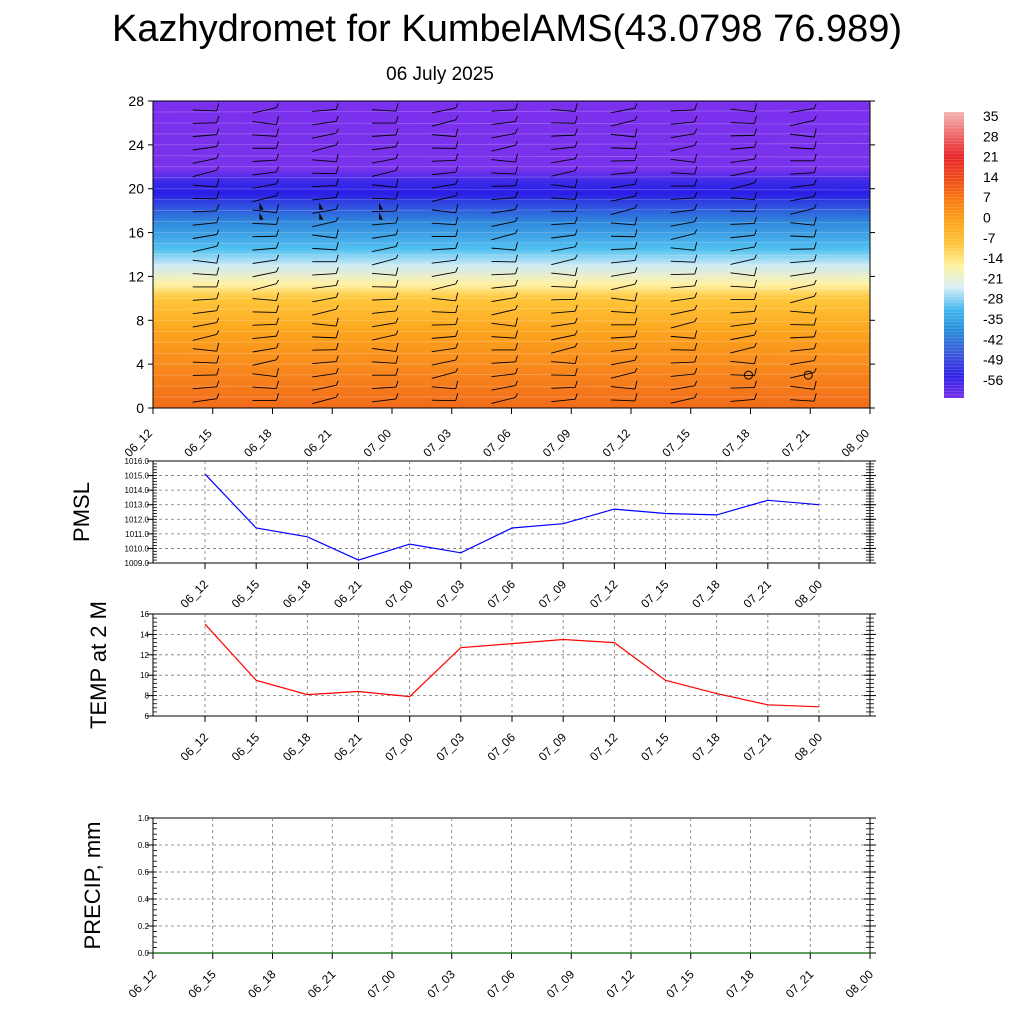 The height and width of the screenshot is (1024, 1024). I want to click on y-tick-label: 1013.0, so click(137, 505).